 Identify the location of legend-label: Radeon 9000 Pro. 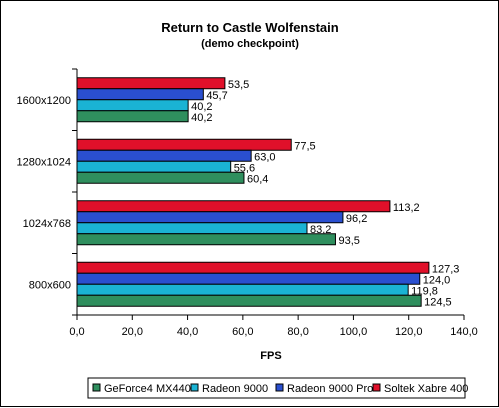
(330, 389).